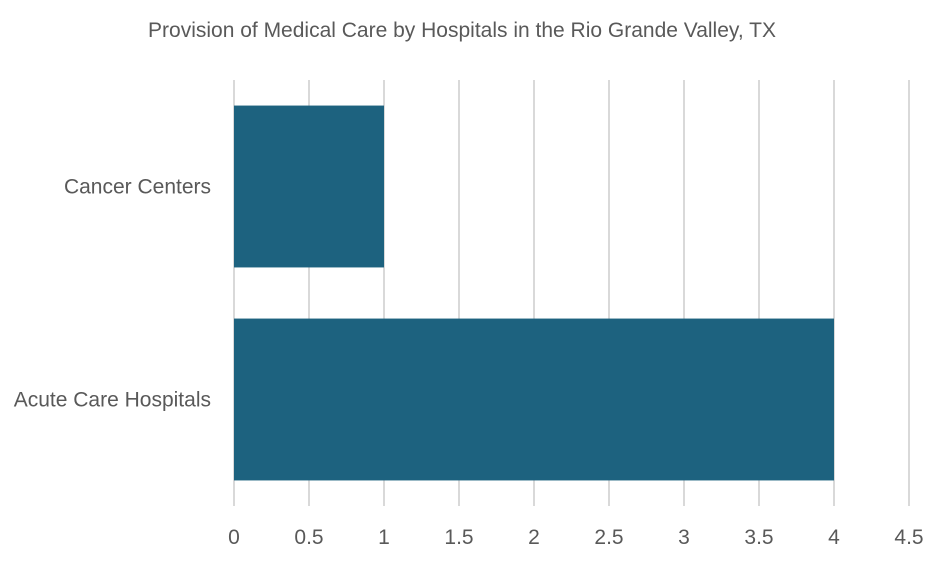  Describe the element at coordinates (137, 187) in the screenshot. I see `category-label: Cancer Centers` at that location.